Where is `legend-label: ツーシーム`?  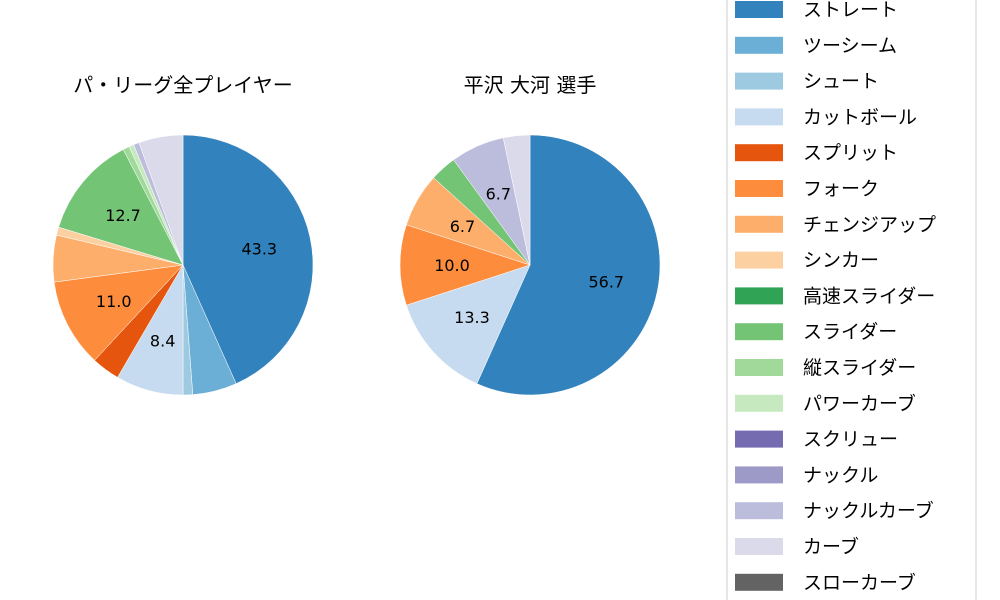 legend-label: ツーシーム is located at coordinates (850, 46).